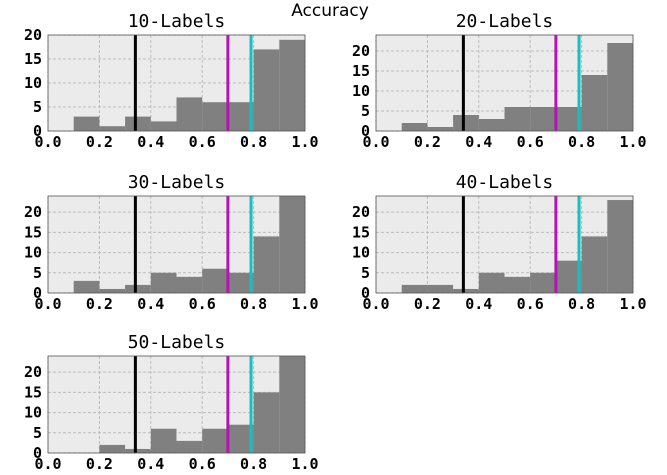 This screenshot has width=667, height=475. Describe the element at coordinates (176, 83) in the screenshot. I see `chart1-frame` at that location.